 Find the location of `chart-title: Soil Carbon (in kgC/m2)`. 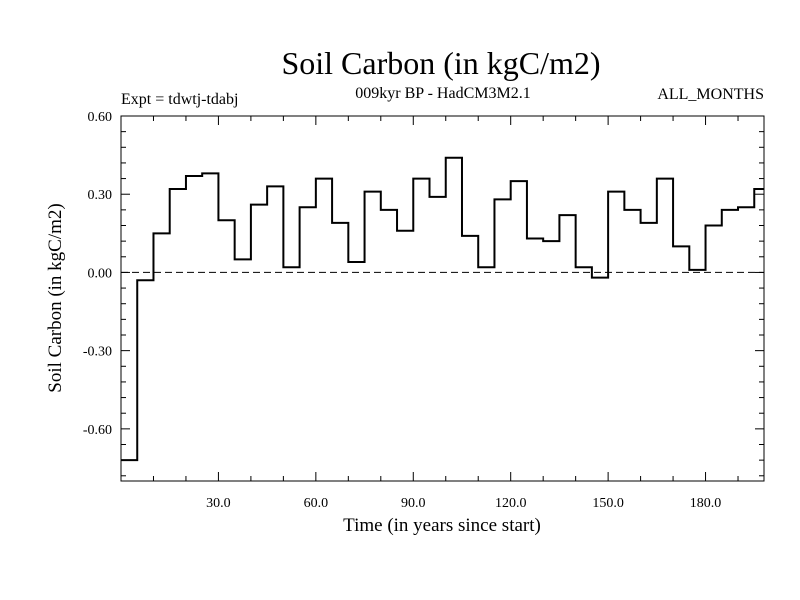

chart-title: Soil Carbon (in kgC/m2) is located at coordinates (440, 63).